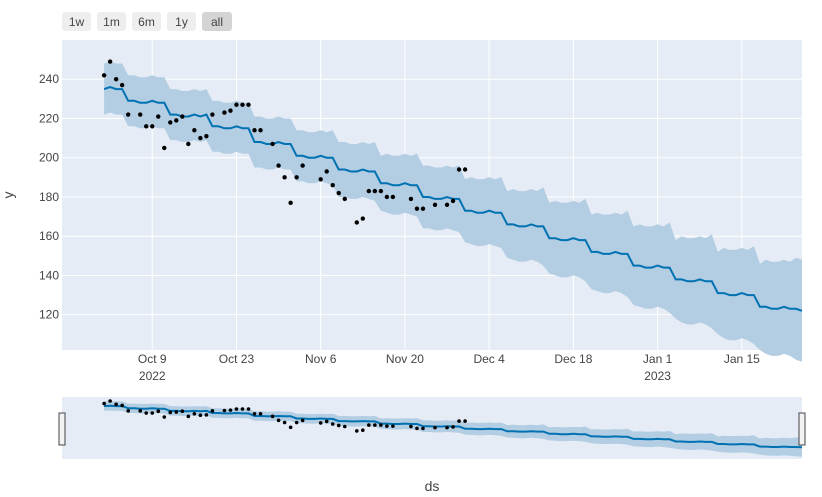 This screenshot has height=497, width=822. I want to click on x-tick-label: Nov 6, so click(321, 359).